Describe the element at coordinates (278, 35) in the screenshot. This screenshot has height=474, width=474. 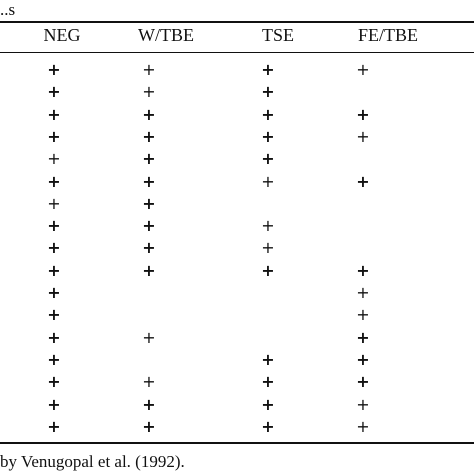
I see `header-tse: TSE` at that location.